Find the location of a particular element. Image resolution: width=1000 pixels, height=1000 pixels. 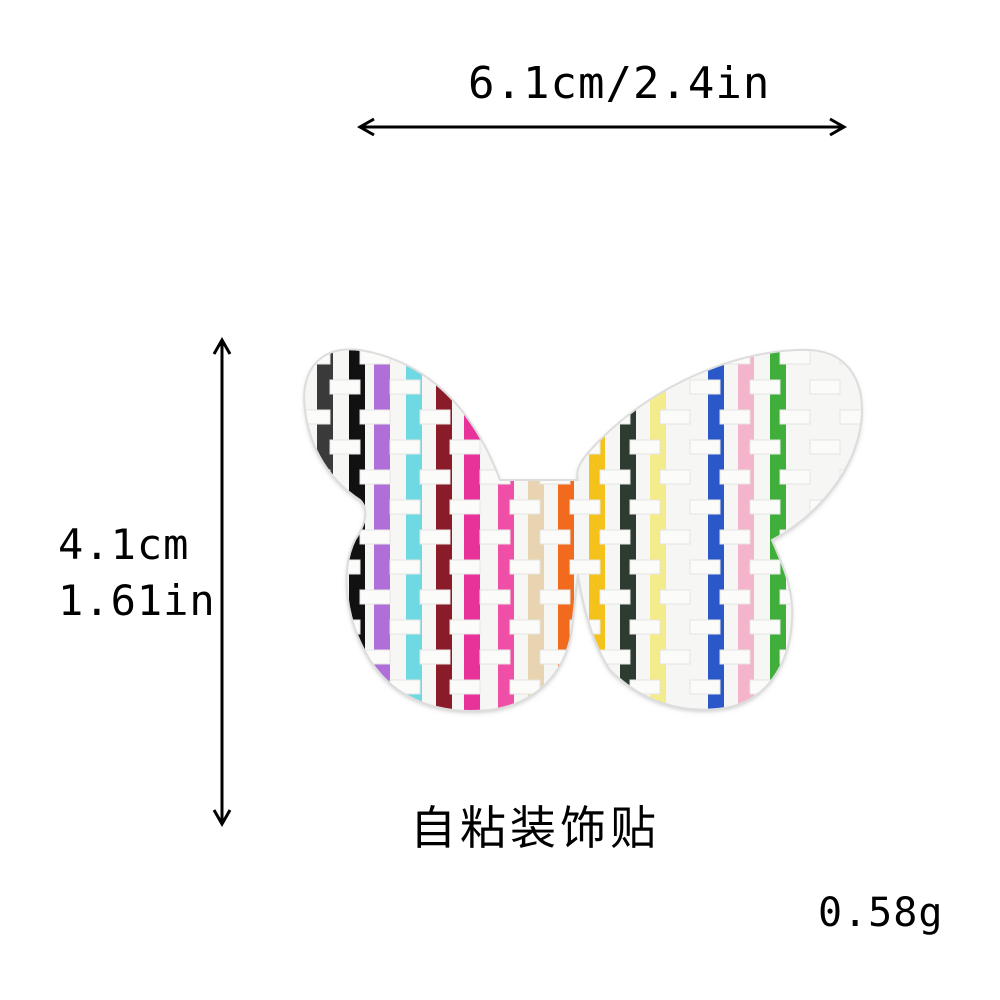

height-arrow-icon is located at coordinates (222, 582).